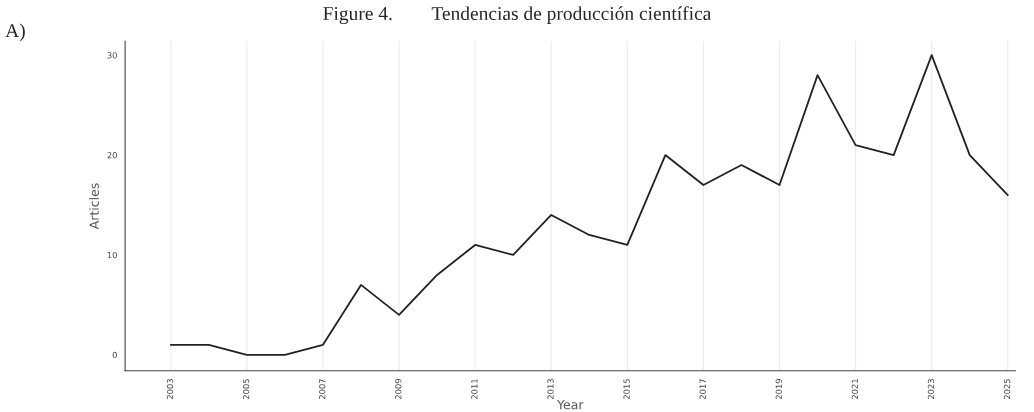 Image resolution: width=1034 pixels, height=412 pixels. What do you see at coordinates (15, 32) in the screenshot?
I see `text: A)` at bounding box center [15, 32].